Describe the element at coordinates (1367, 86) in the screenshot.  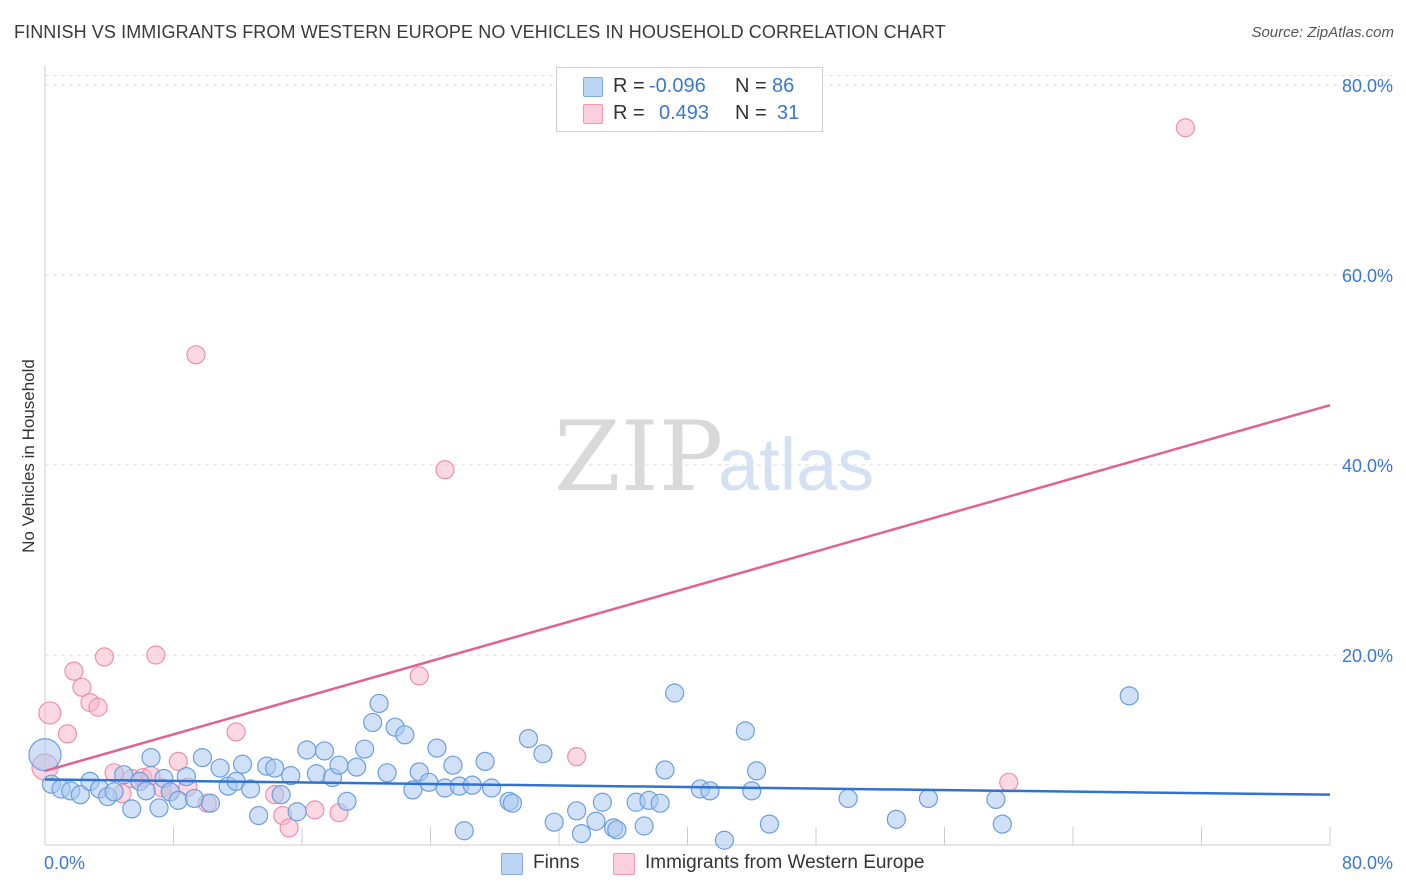
I see `y-tick-label: 80.0%` at that location.